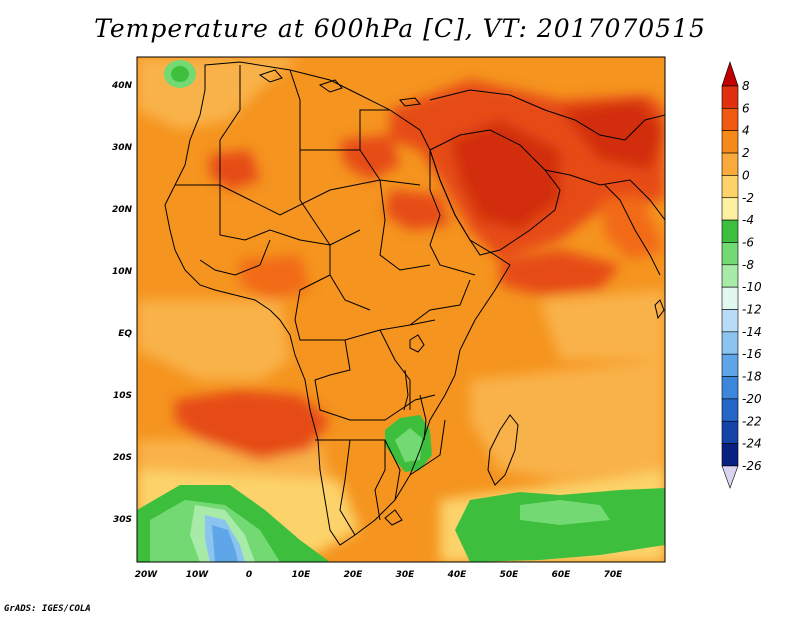 The height and width of the screenshot is (618, 800). Describe the element at coordinates (147, 575) in the screenshot. I see `lon-label-20W: 20W` at that location.